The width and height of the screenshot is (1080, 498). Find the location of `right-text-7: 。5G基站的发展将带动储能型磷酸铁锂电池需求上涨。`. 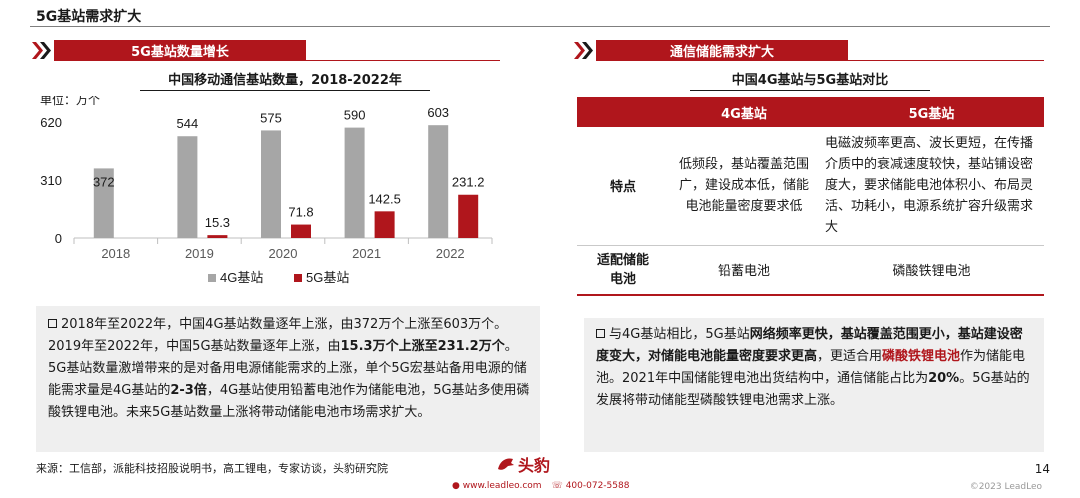

right-text-7: 。5G基站的发展将带动储能型磷酸铁锂电池需求上涨。 is located at coordinates (813, 389).